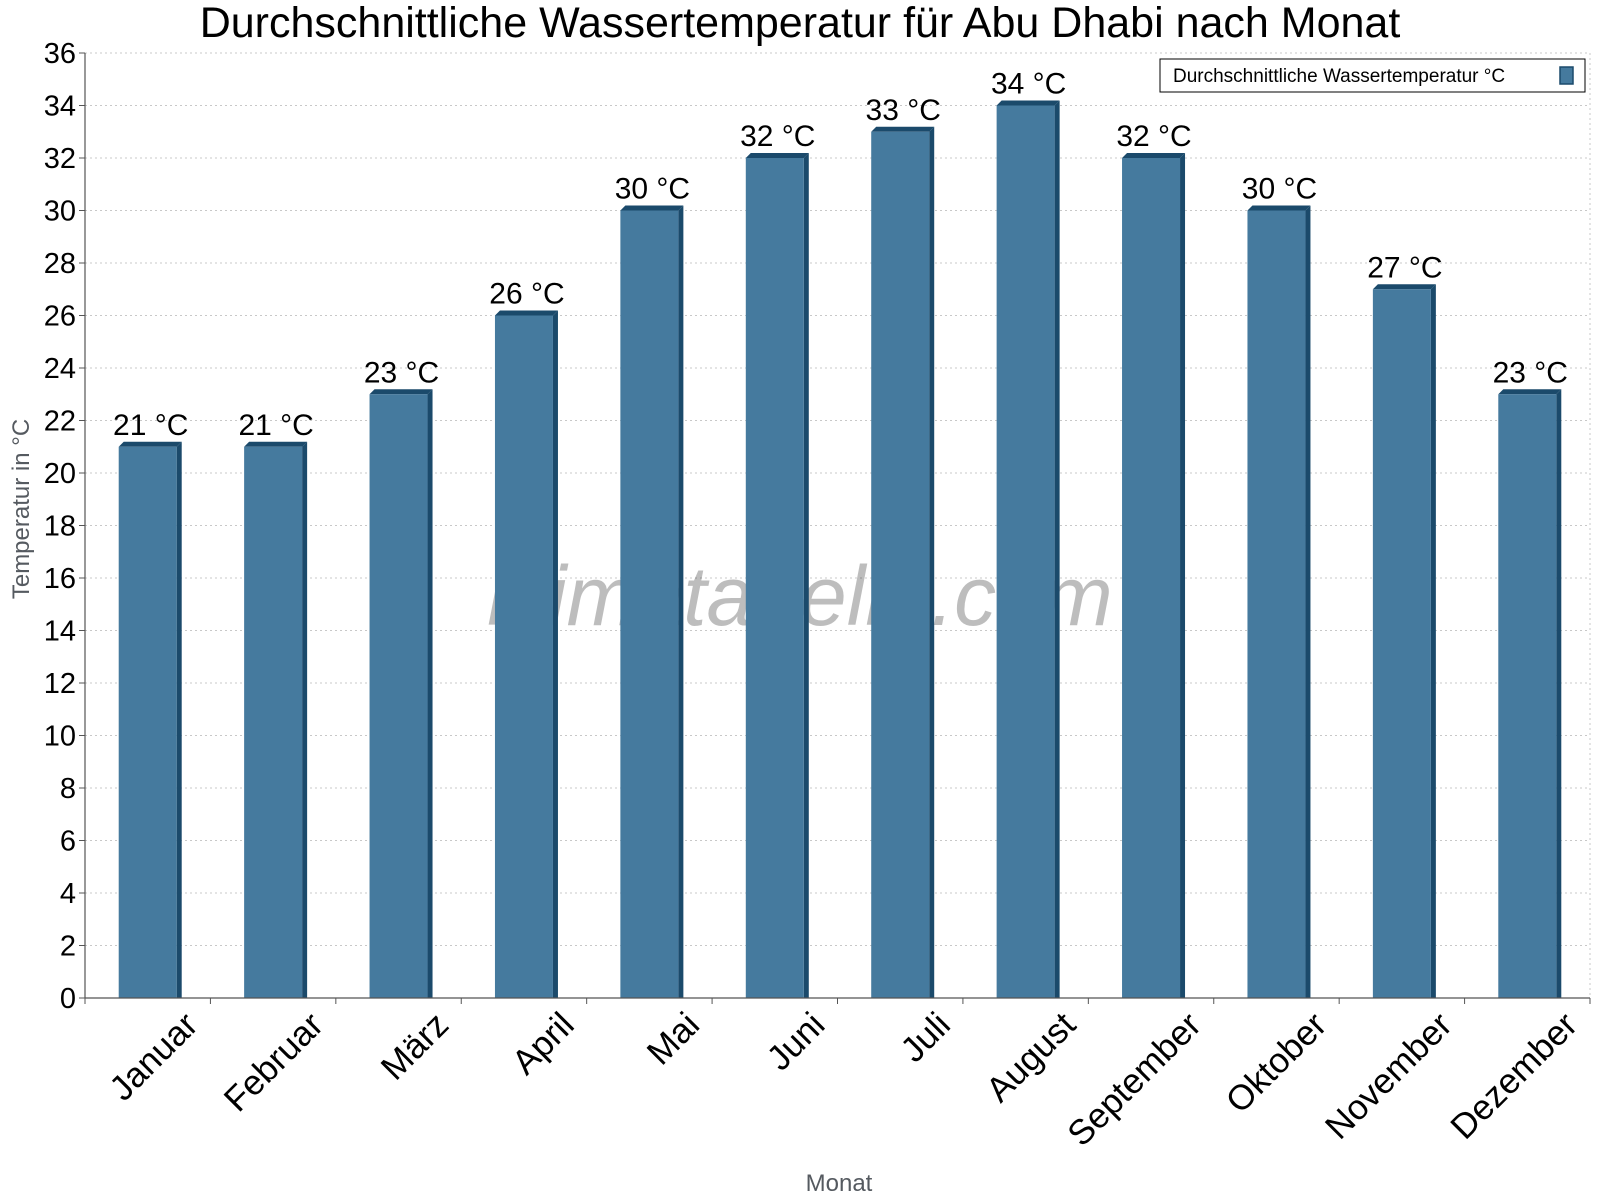  What do you see at coordinates (68, 999) in the screenshot?
I see `y-tick-label: 0` at bounding box center [68, 999].